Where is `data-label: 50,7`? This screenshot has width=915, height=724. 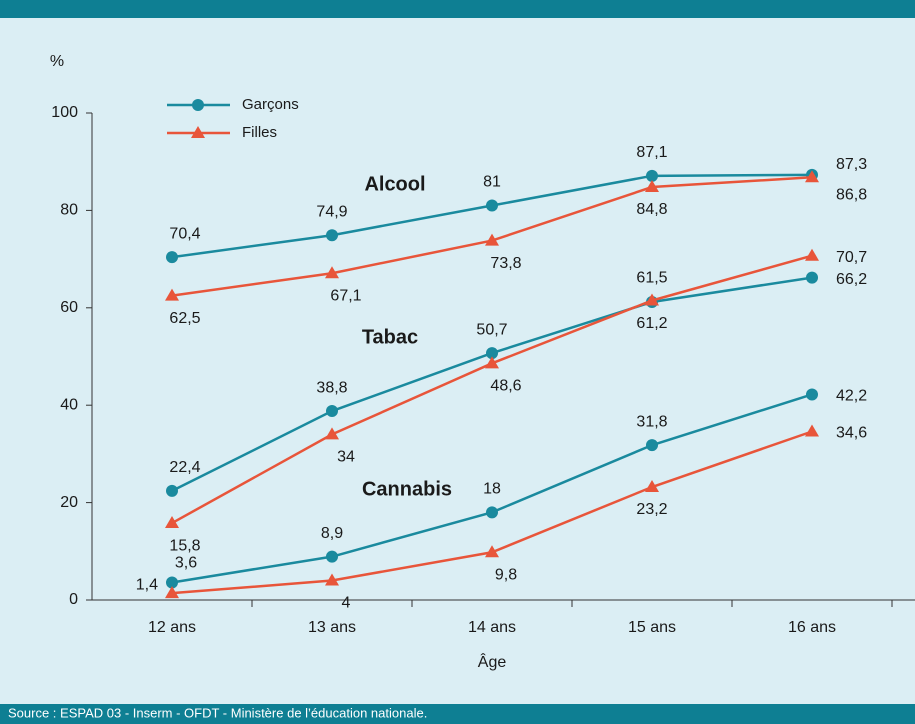 data-label: 50,7 is located at coordinates (491, 329).